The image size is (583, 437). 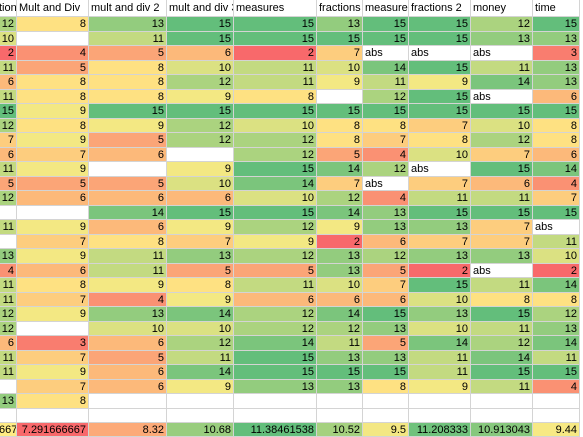 I want to click on total-cell: 10.52, so click(x=340, y=430).